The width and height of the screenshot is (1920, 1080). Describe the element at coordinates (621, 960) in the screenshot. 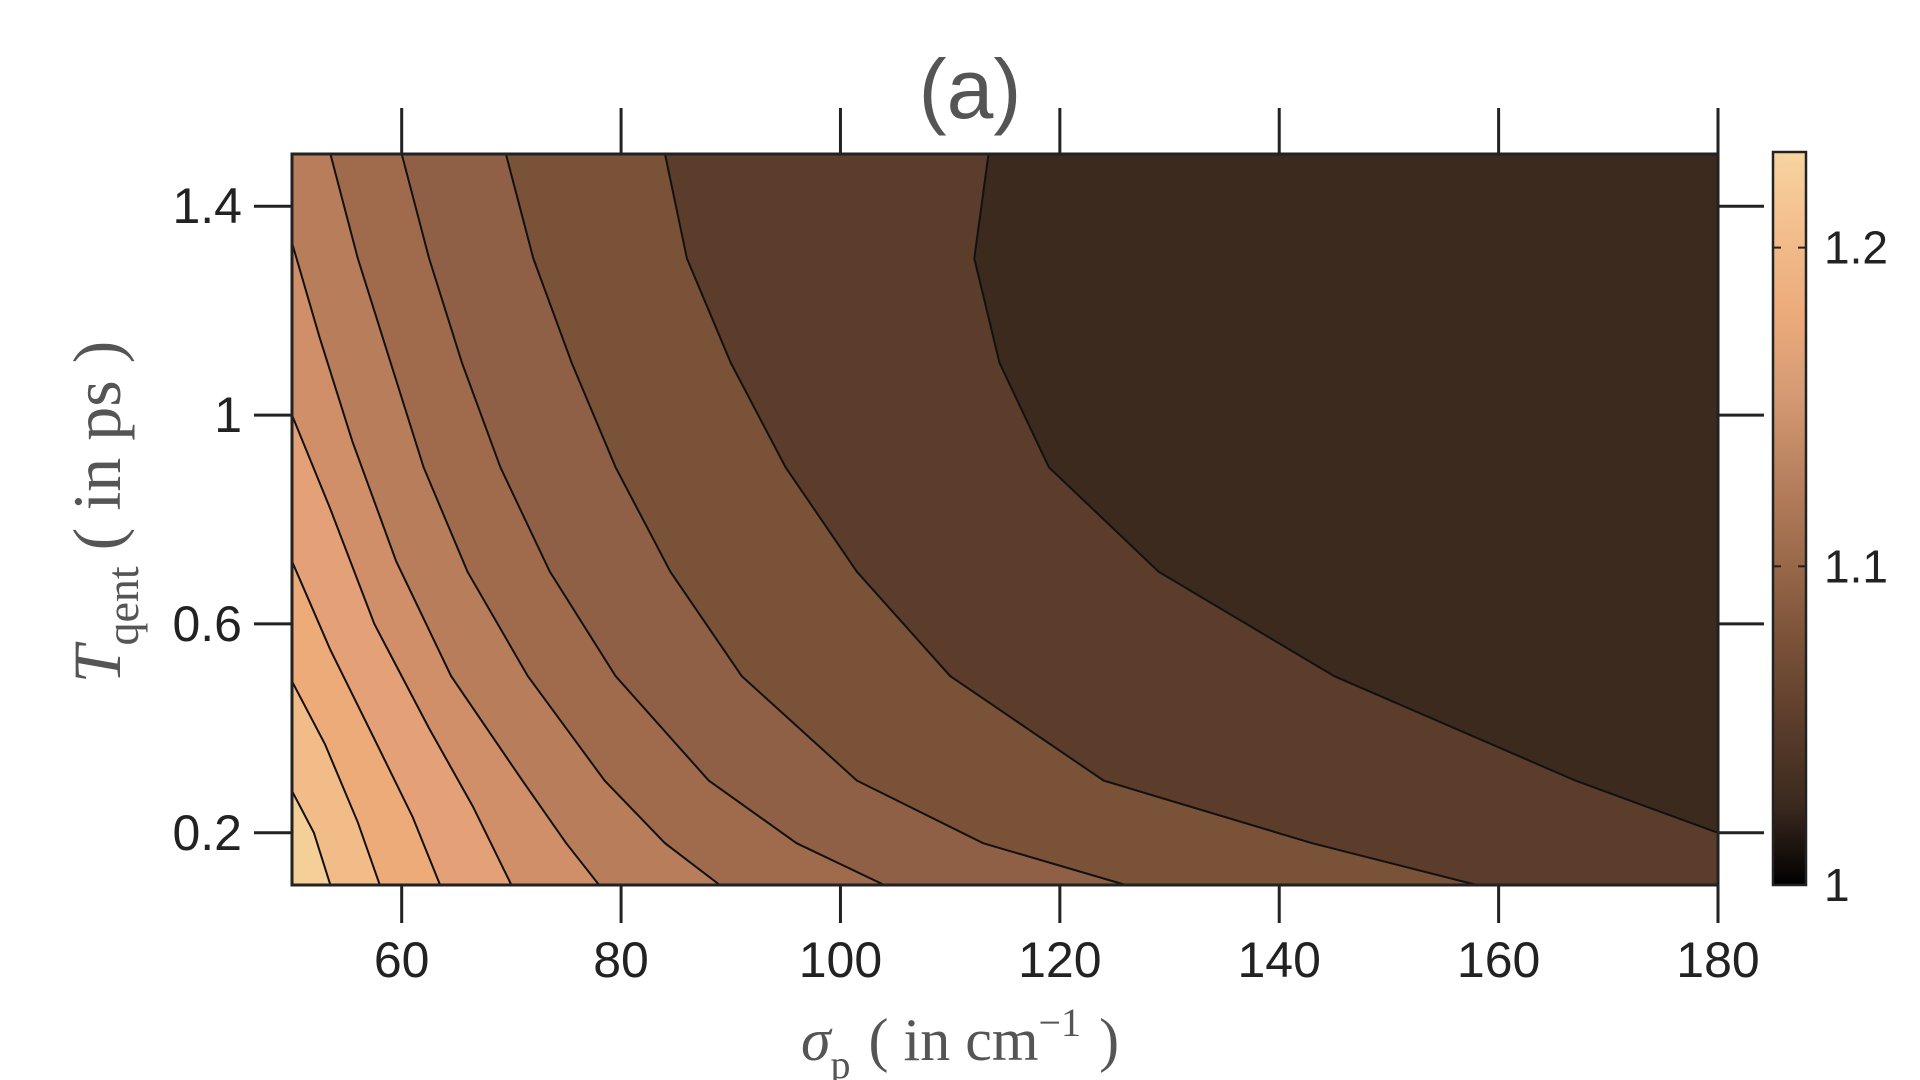

I see `x-tick-label: 80` at that location.